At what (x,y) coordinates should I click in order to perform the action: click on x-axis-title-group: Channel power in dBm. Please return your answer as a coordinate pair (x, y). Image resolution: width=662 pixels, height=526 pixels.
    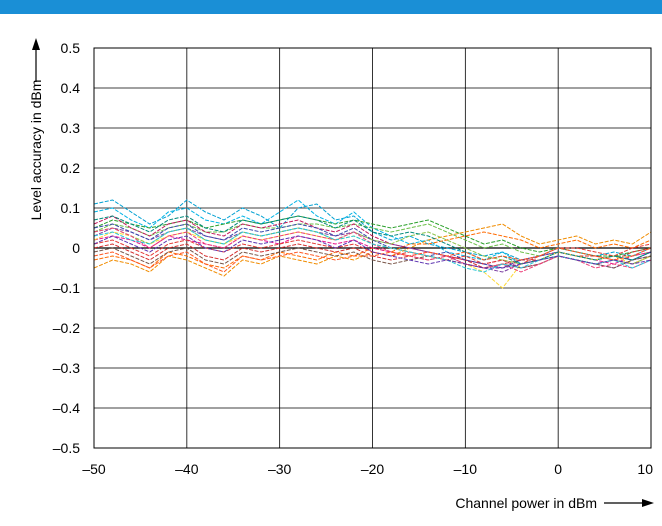
    Looking at the image, I should click on (554, 503).